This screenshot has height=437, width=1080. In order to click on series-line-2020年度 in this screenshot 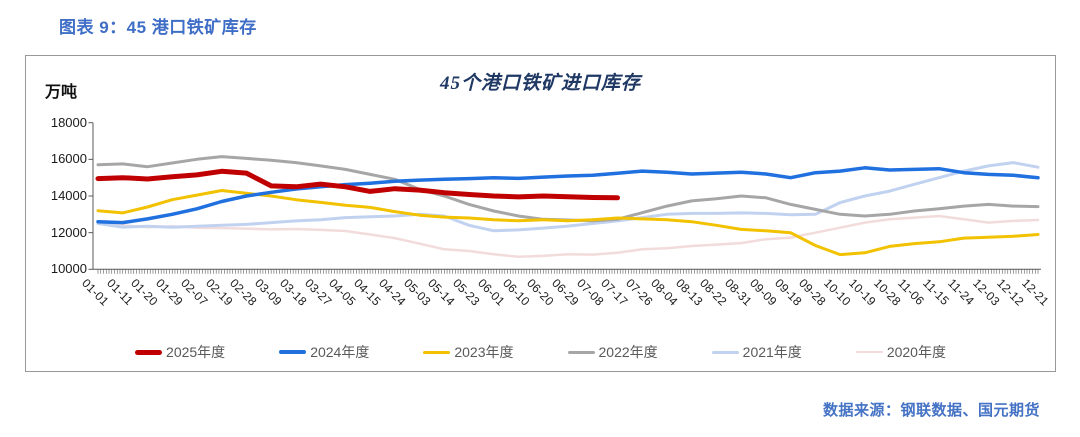, I will do `click(568, 236)`.